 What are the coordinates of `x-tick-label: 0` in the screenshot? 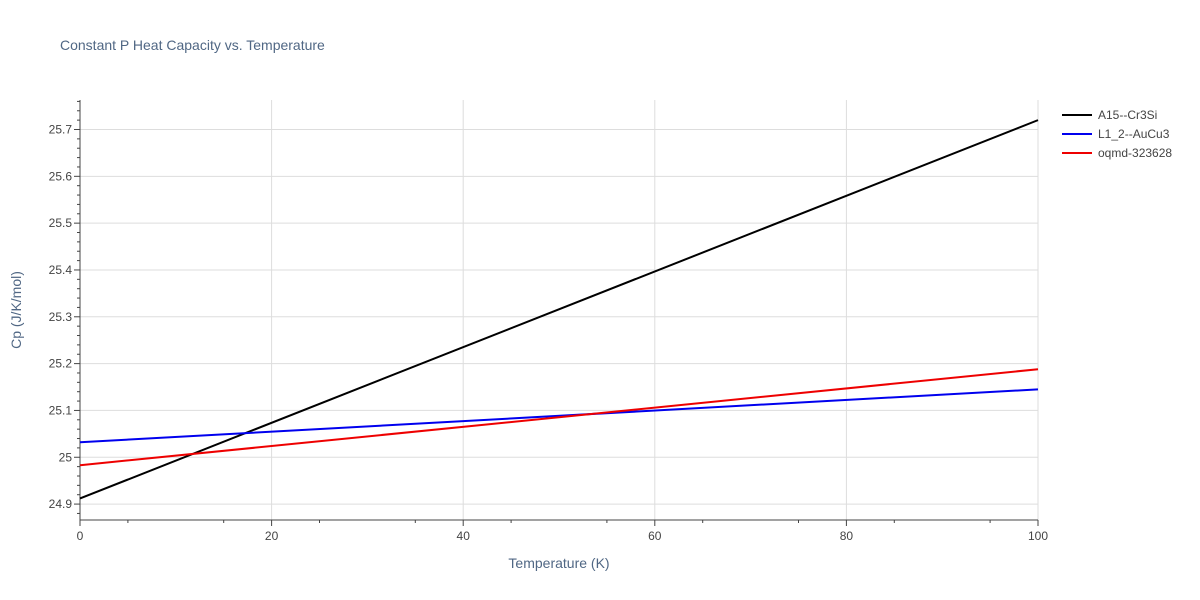 It's located at (80, 536).